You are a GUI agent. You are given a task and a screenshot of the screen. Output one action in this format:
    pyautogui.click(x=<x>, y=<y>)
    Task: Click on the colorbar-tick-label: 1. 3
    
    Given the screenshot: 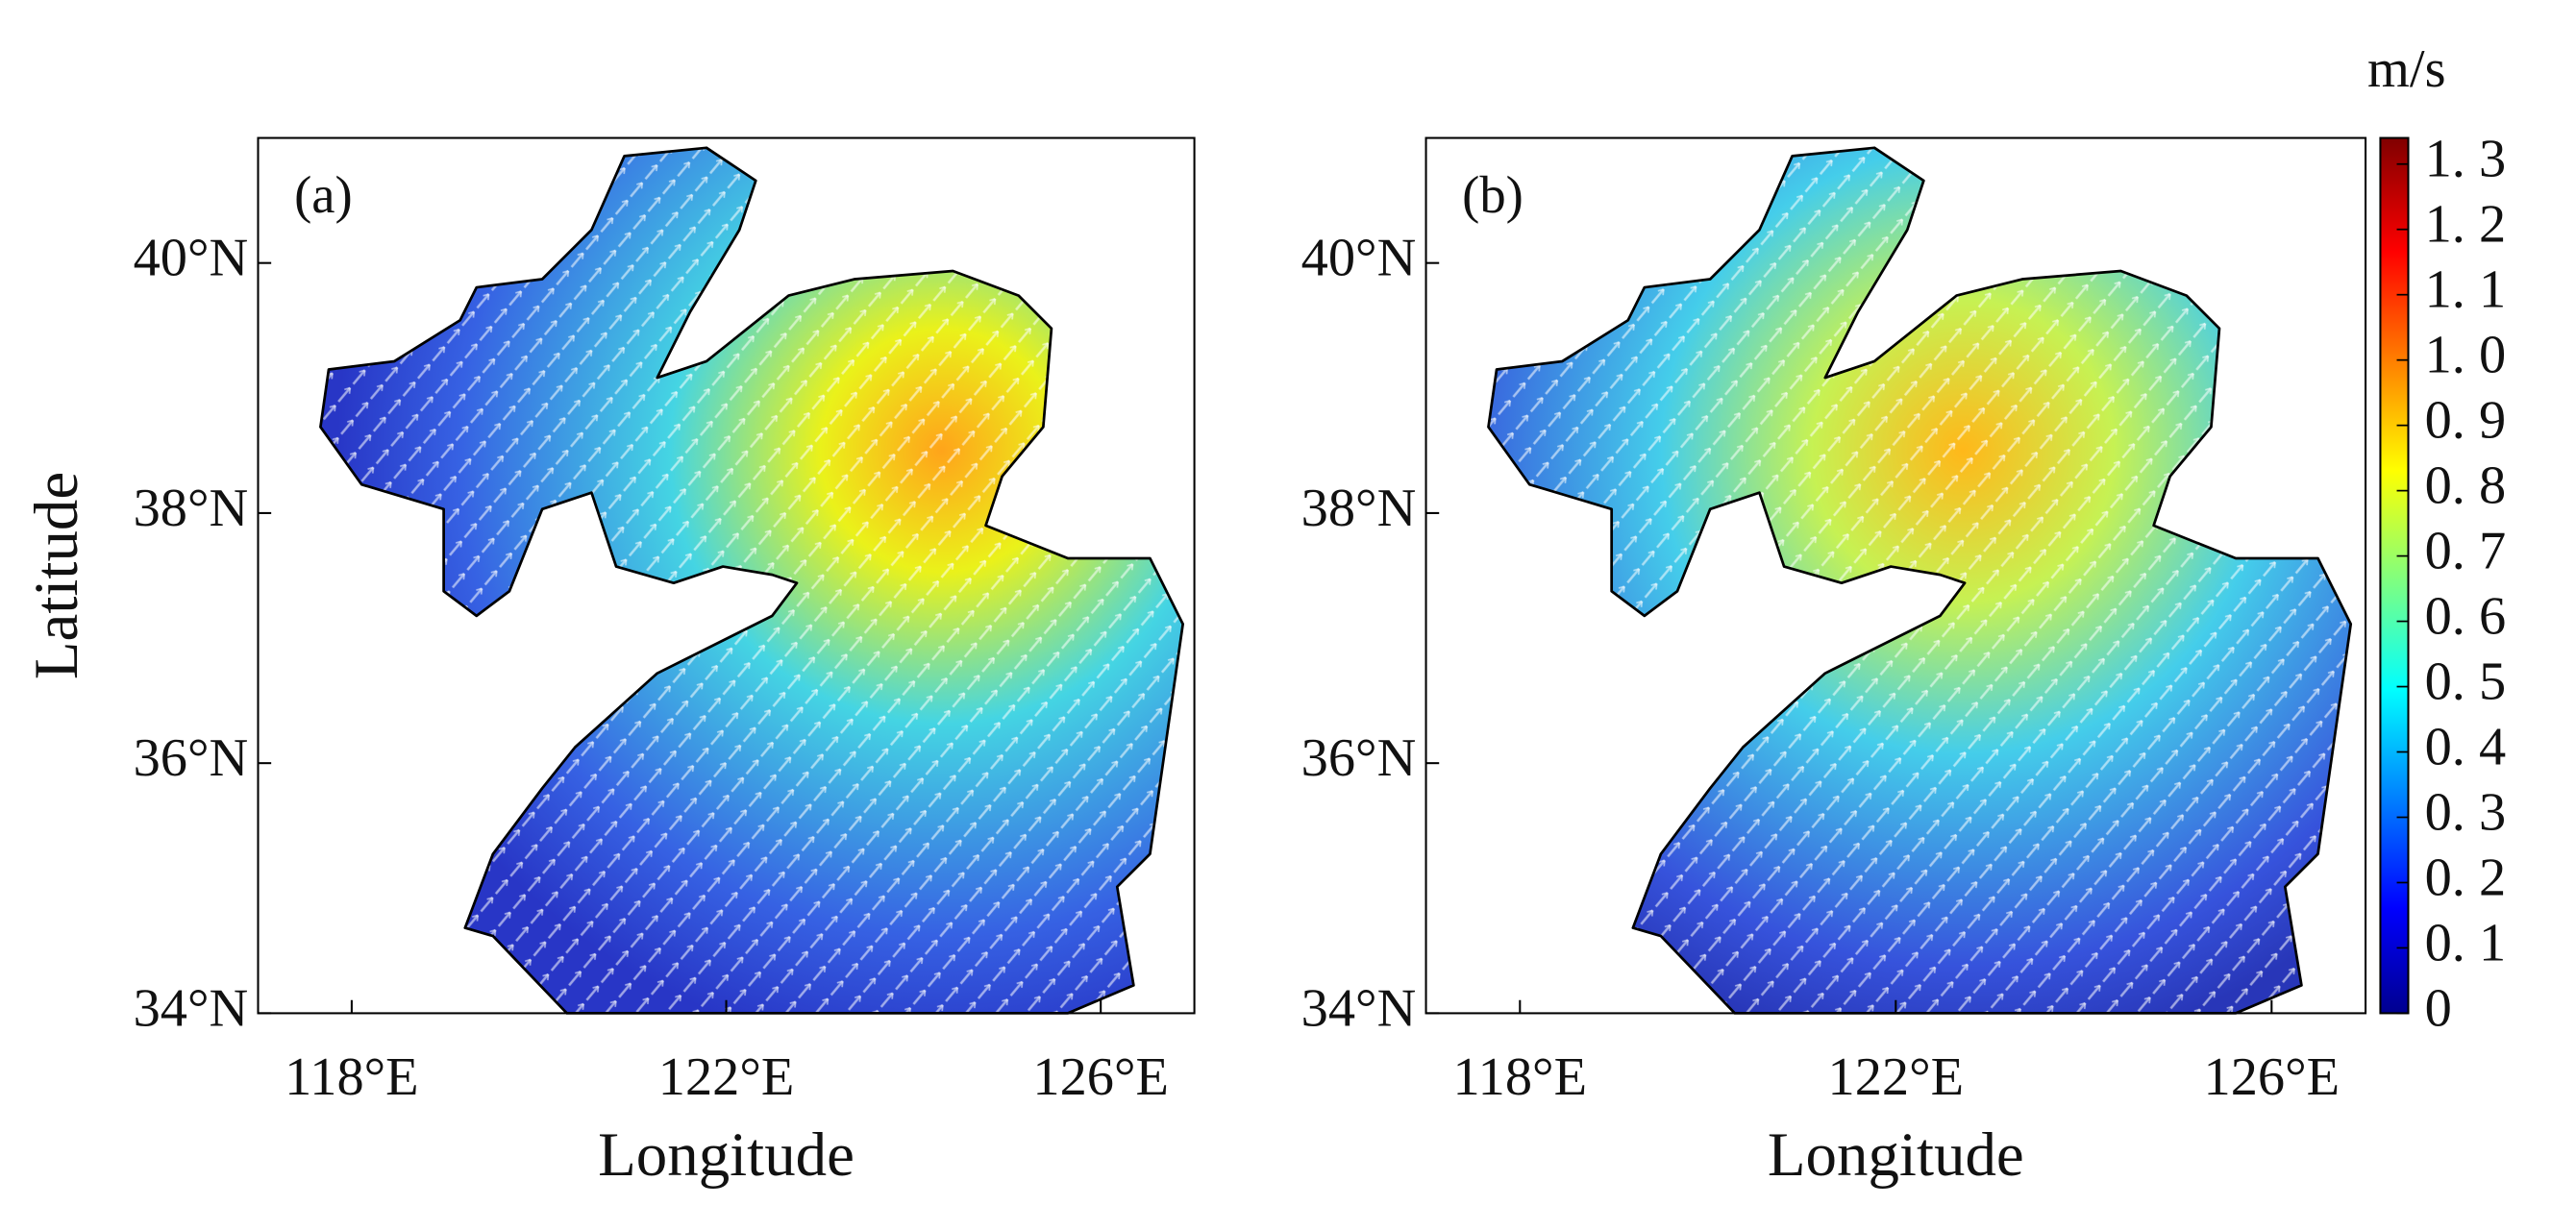 What is the action you would take?
    pyautogui.click(x=2466, y=159)
    